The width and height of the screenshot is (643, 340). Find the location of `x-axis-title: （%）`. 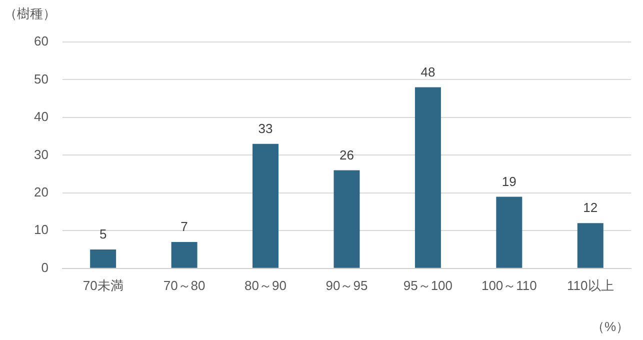

x-axis-title: （%） is located at coordinates (610, 326).